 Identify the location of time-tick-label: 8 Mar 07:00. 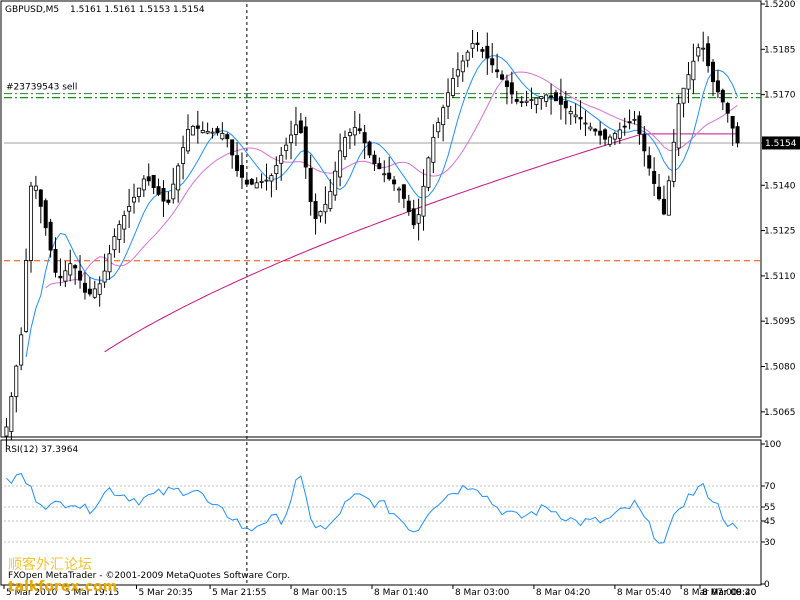
(710, 593).